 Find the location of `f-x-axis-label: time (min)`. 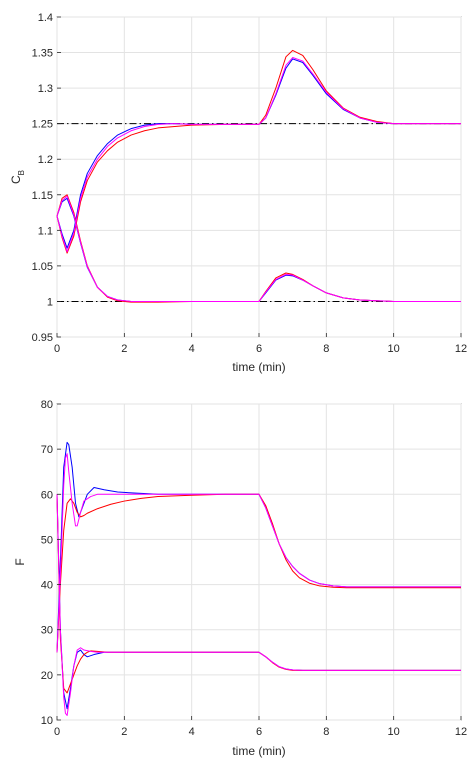

f-x-axis-label: time (min) is located at coordinates (258, 751).